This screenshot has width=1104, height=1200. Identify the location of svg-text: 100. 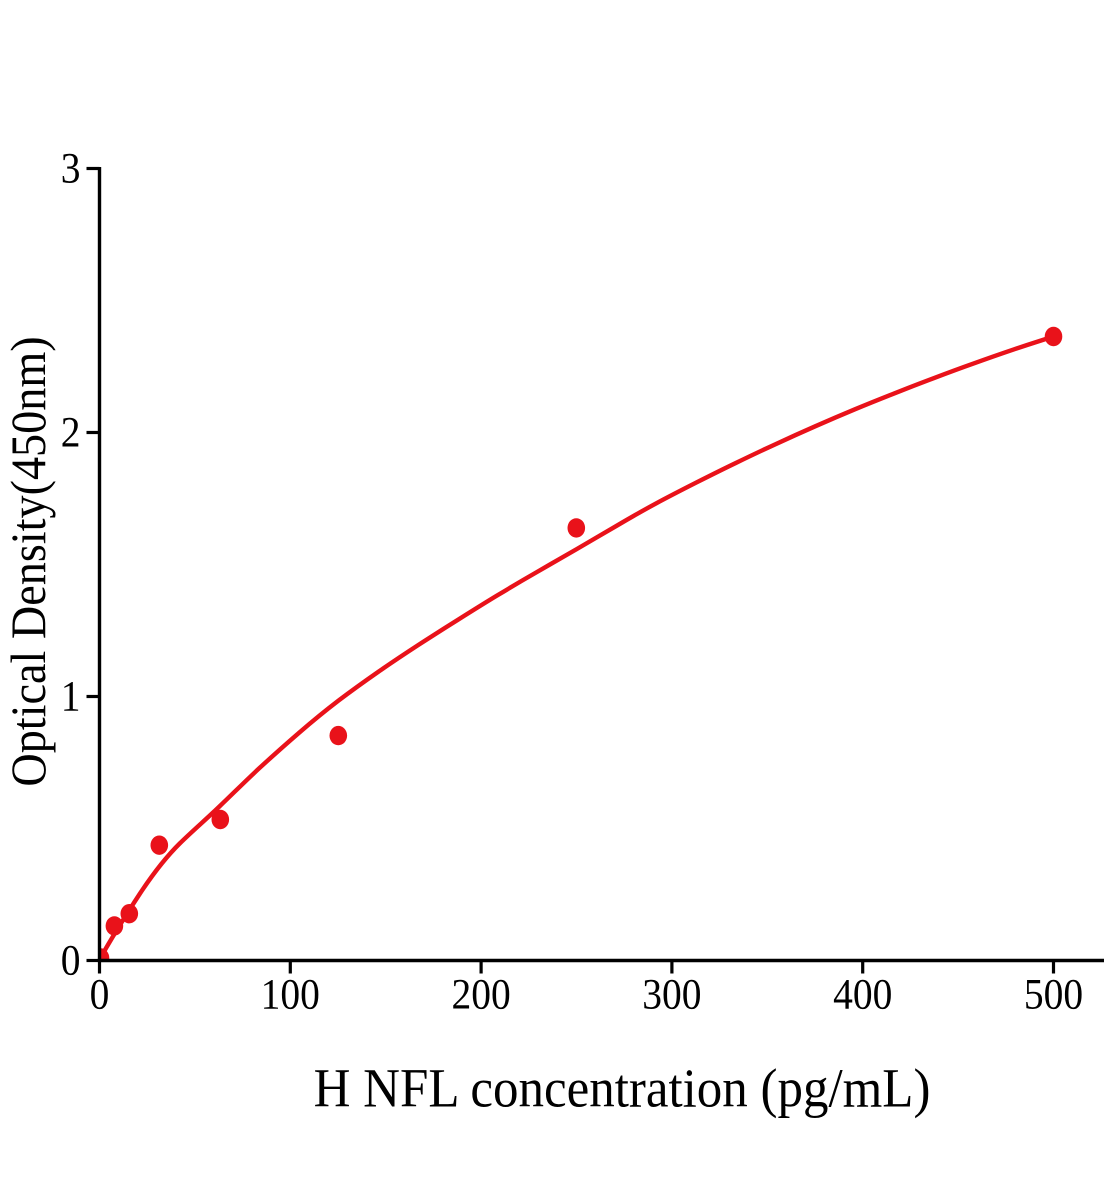
(290, 994).